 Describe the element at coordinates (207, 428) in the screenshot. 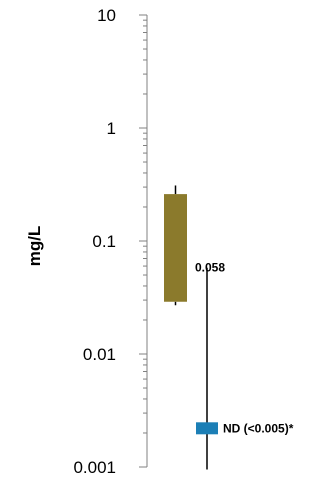

I see `nd-marker` at that location.